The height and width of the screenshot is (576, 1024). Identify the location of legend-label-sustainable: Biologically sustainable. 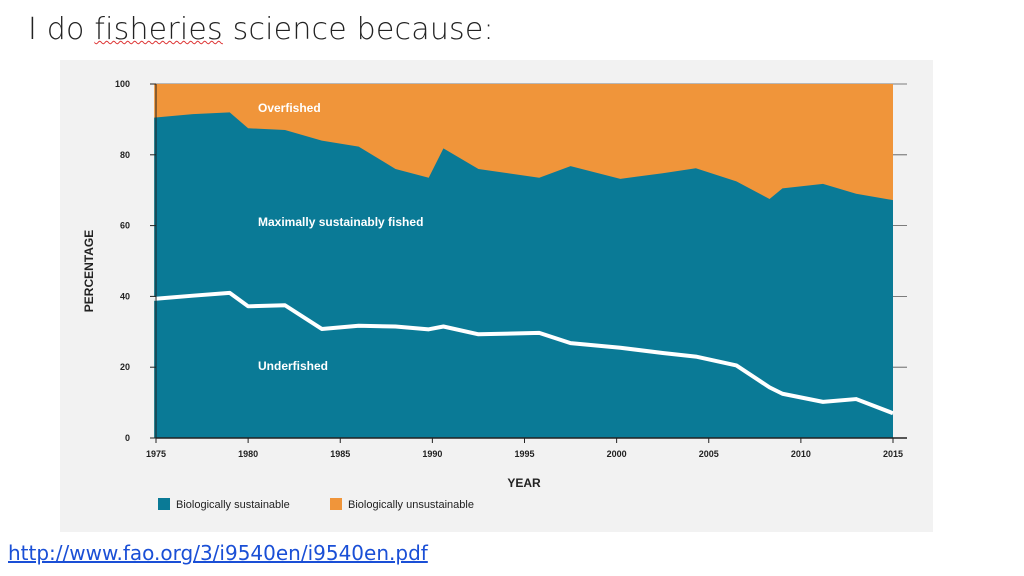
(233, 505).